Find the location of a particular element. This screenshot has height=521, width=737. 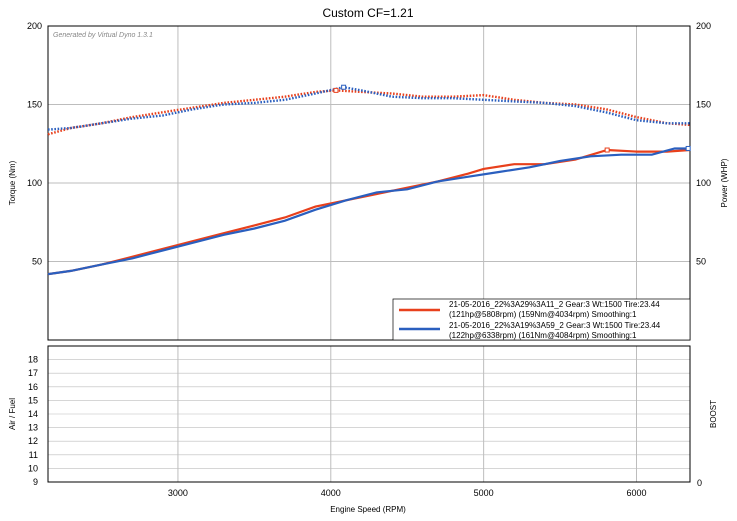

torque-tick-label: 150 is located at coordinates (34, 105).